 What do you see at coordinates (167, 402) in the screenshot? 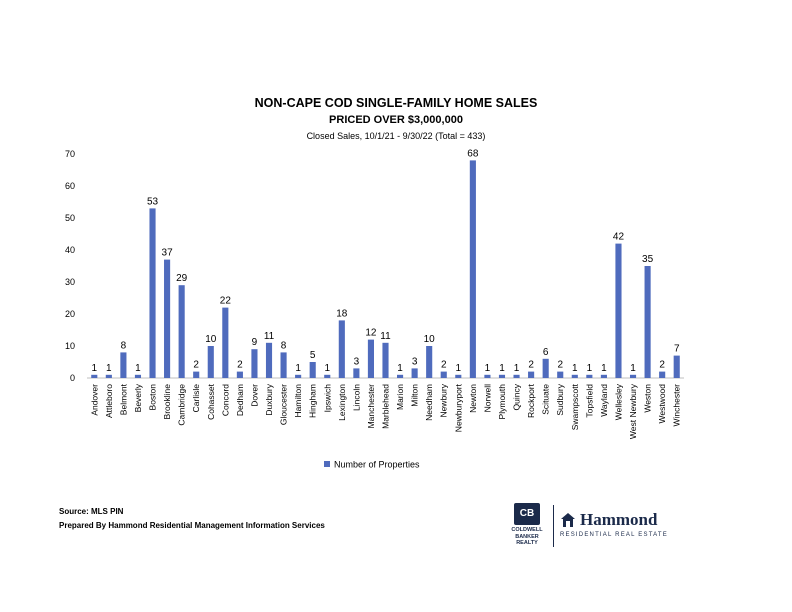
I see `x-tick-label: Brookline` at bounding box center [167, 402].